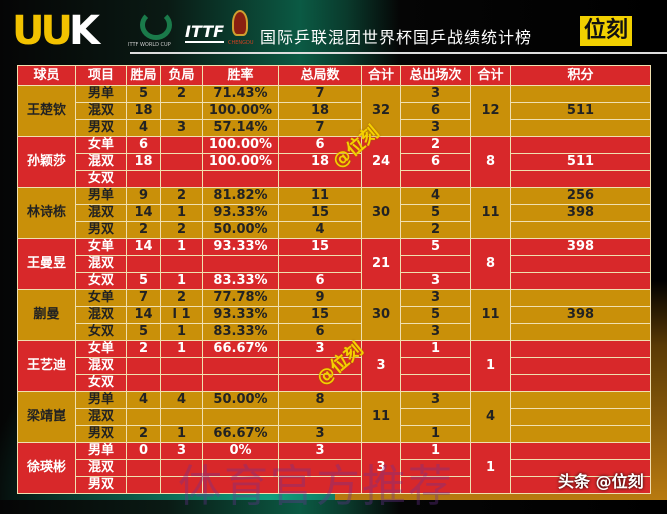  What do you see at coordinates (101, 281) in the screenshot?
I see `event-cell: 女双` at bounding box center [101, 281].